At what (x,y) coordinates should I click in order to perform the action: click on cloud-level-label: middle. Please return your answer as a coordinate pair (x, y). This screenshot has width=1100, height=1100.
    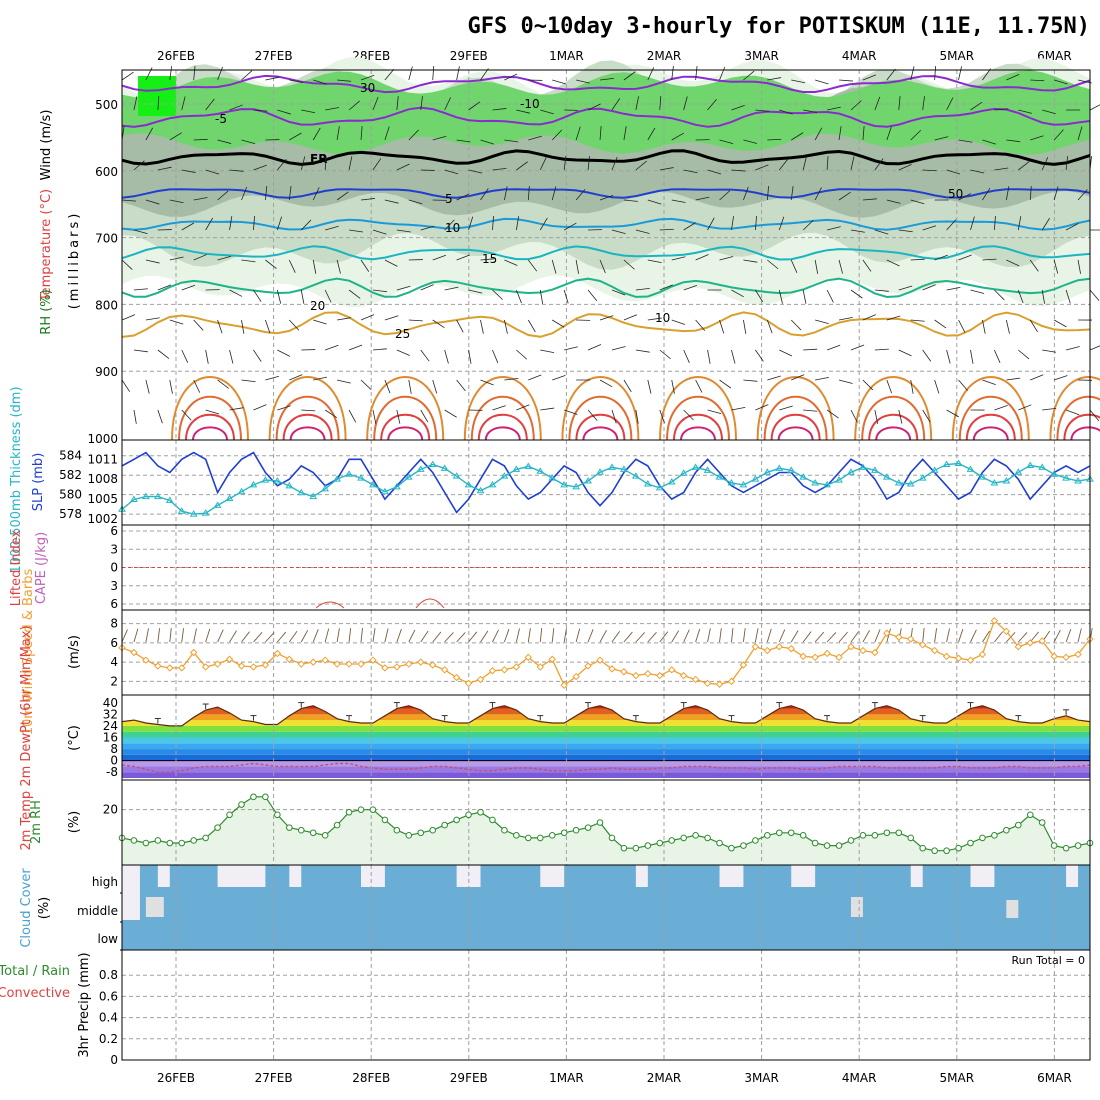
    Looking at the image, I should click on (97, 911).